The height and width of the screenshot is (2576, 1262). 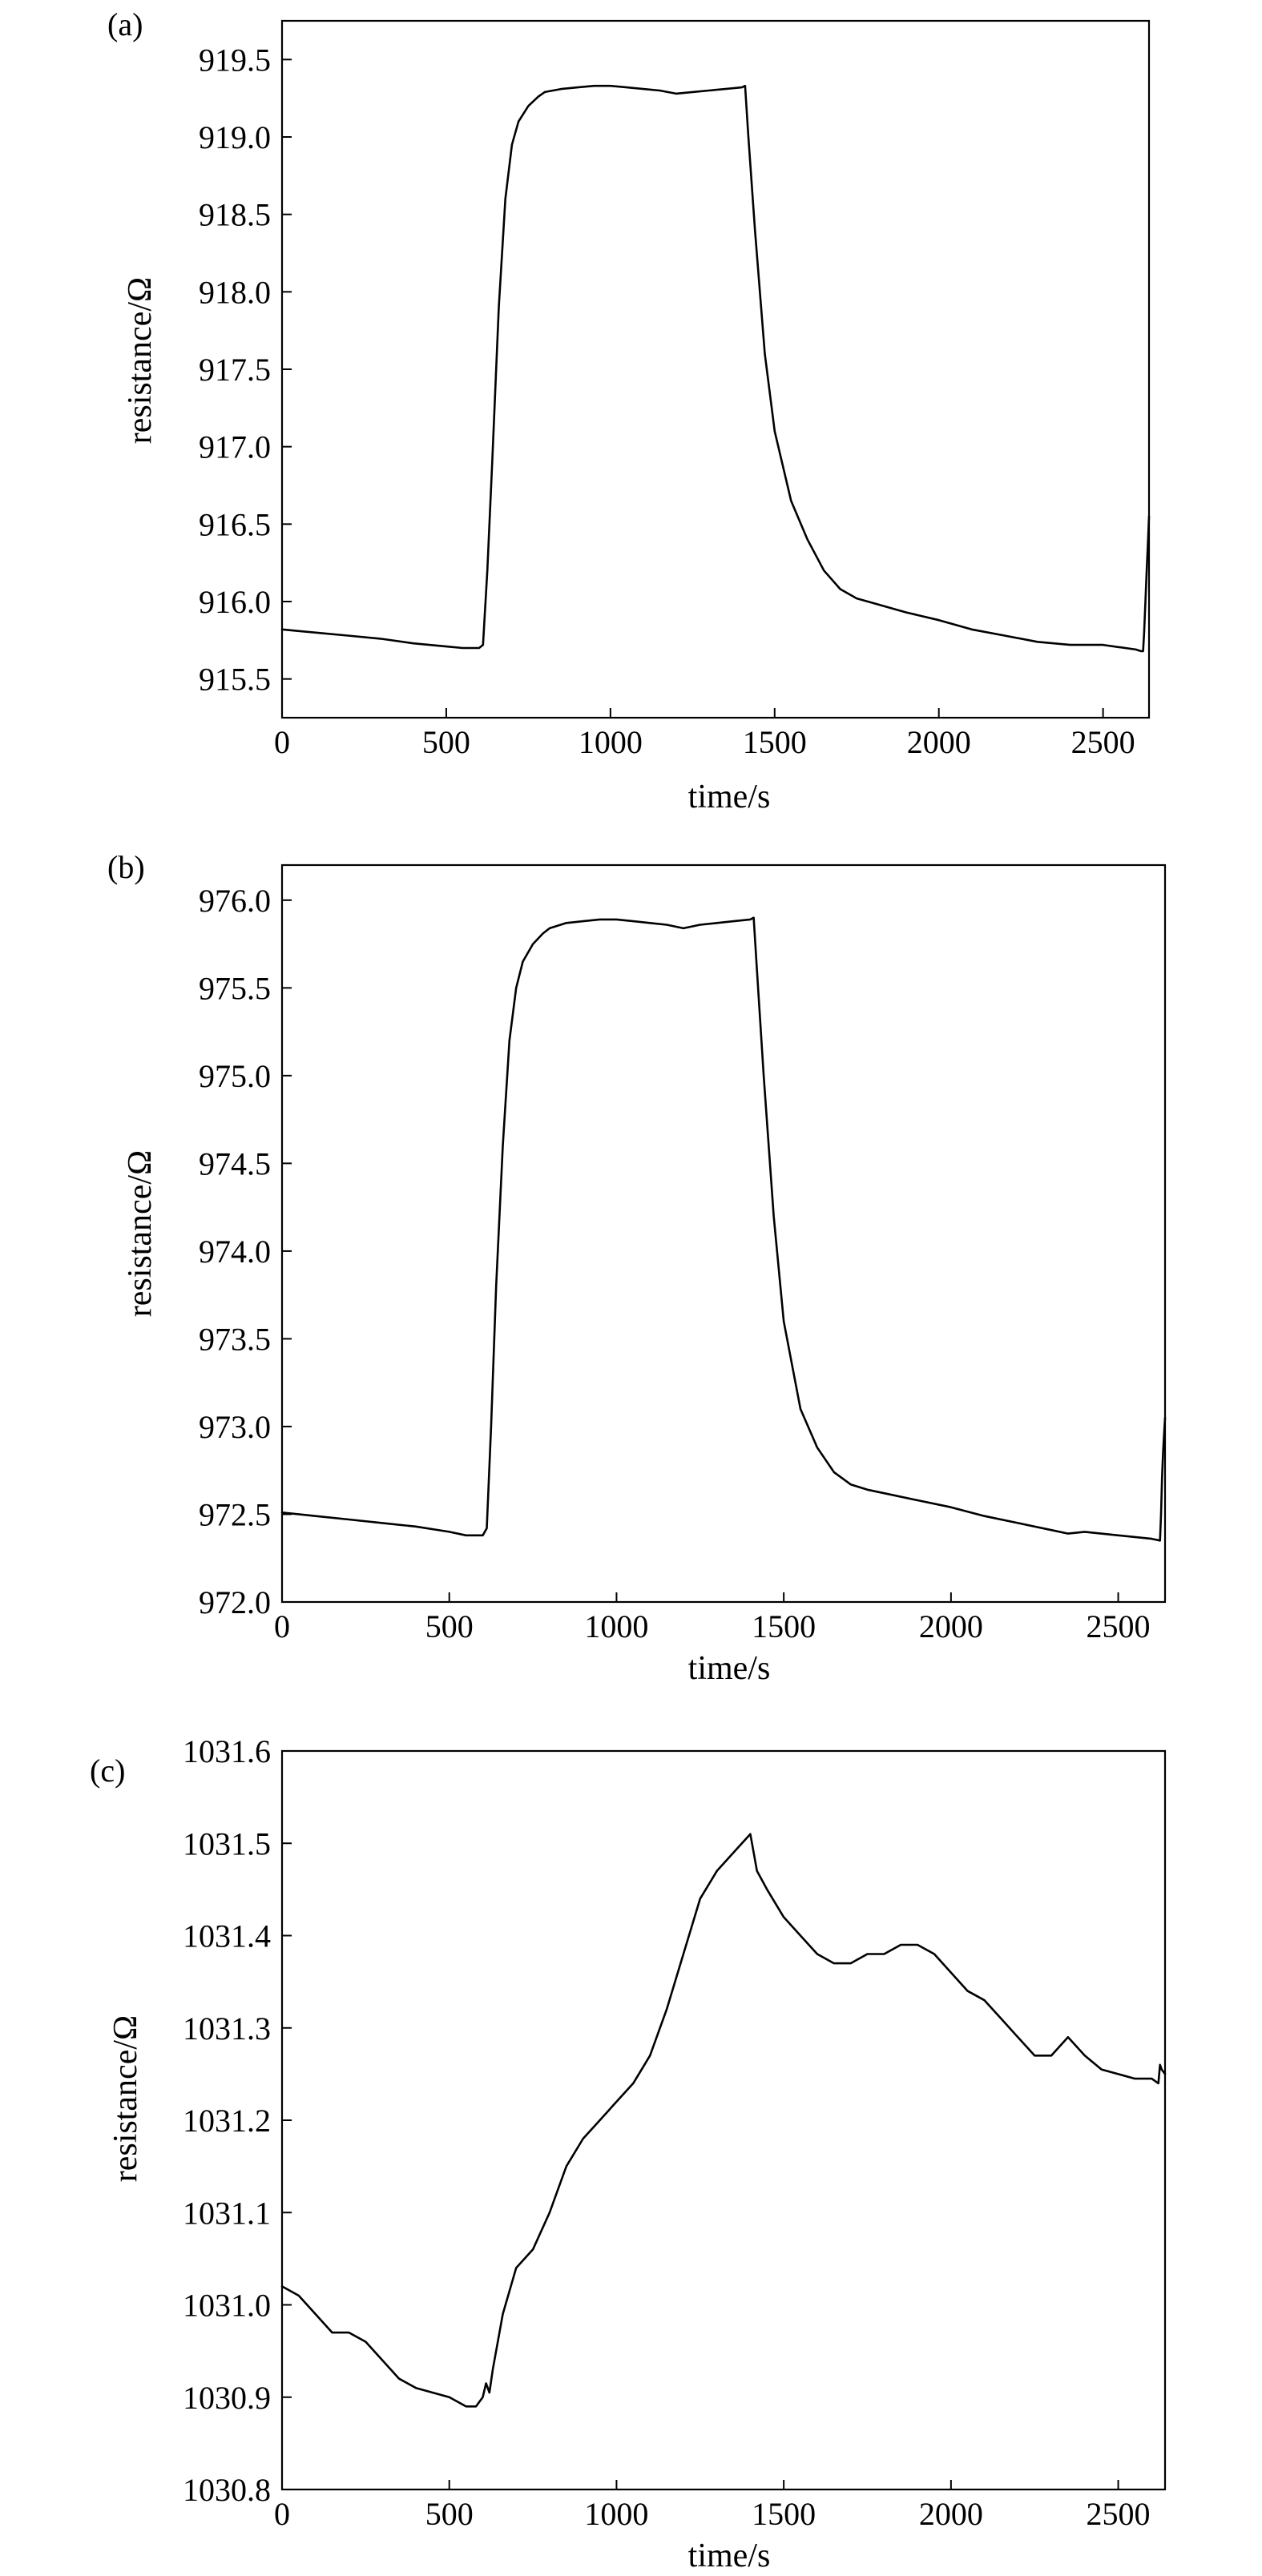 What do you see at coordinates (235, 901) in the screenshot?
I see `y-tick-label: 976.0` at bounding box center [235, 901].